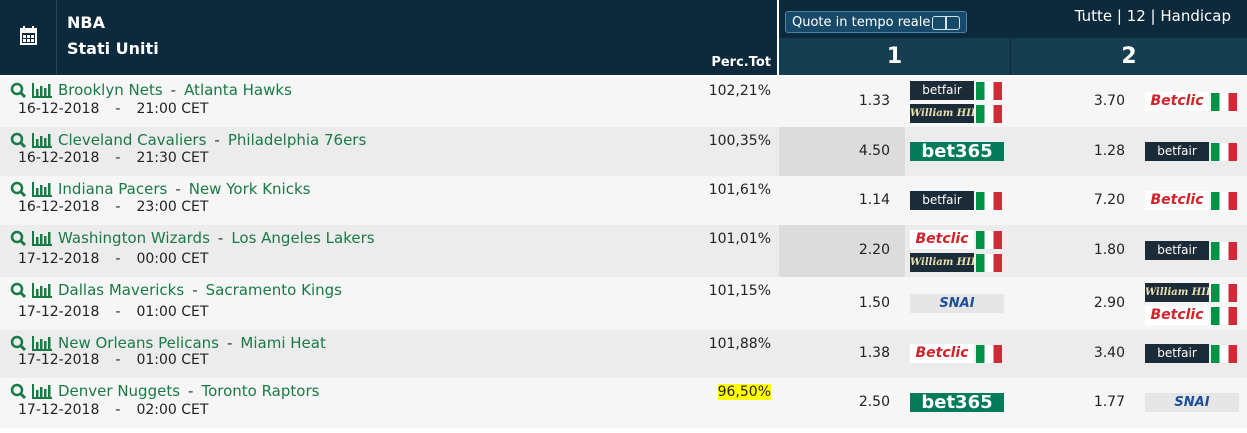 The height and width of the screenshot is (433, 1247). I want to click on home-team: Dallas Mavericks, so click(121, 290).